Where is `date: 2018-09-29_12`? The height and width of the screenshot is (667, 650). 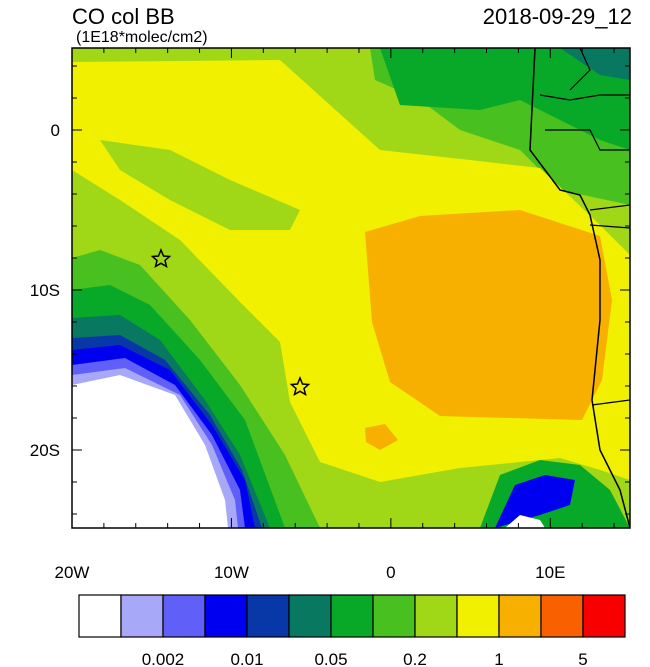 date: 2018-09-29_12 is located at coordinates (557, 16).